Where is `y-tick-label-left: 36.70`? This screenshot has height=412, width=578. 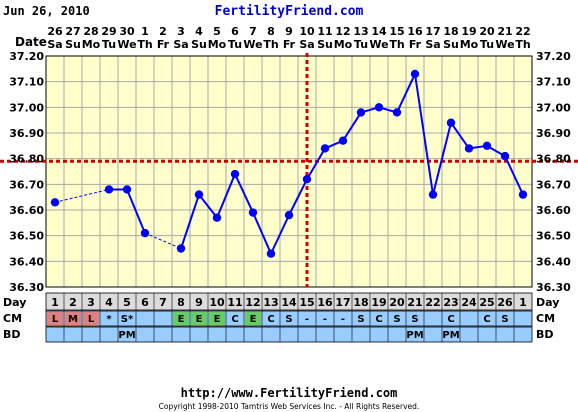
y-tick-label-left: 36.70 is located at coordinates (26, 184).